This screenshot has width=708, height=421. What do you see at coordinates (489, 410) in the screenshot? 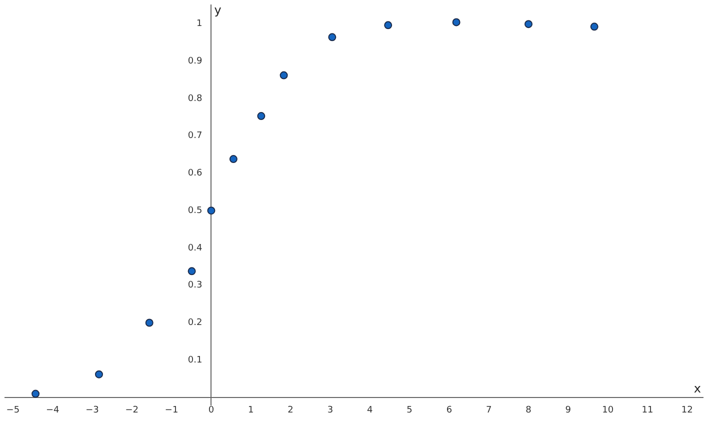
I see `x-tick-label: 7` at bounding box center [489, 410].